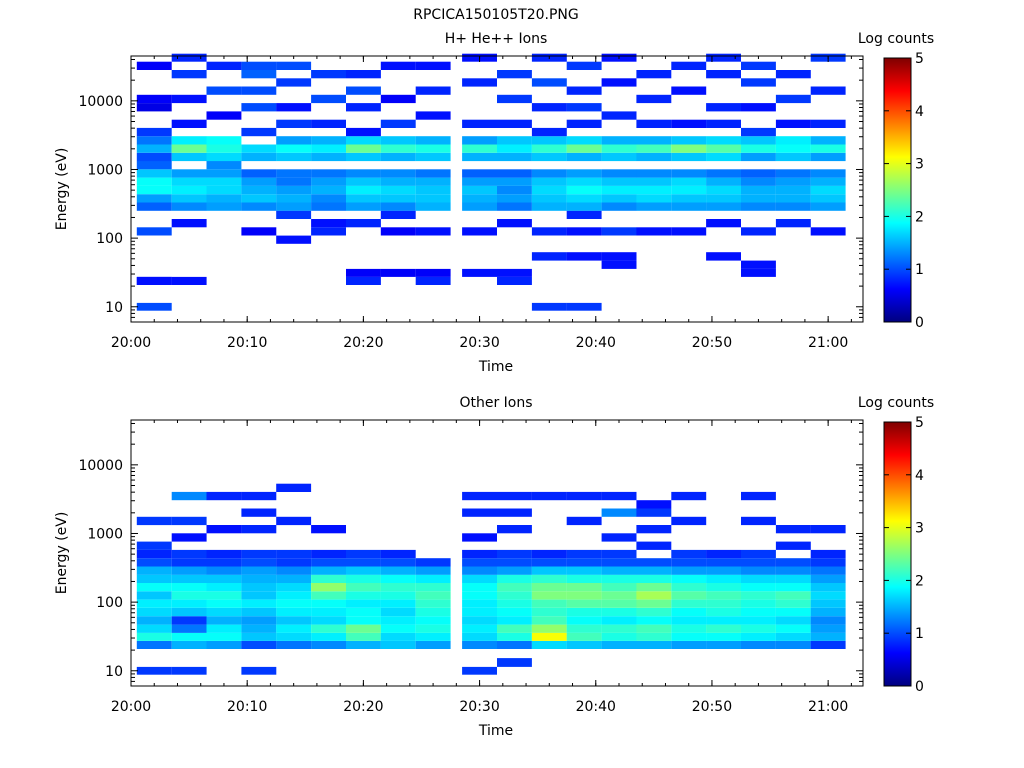  Describe the element at coordinates (109, 603) in the screenshot. I see `y-tick-label: 100` at that location.